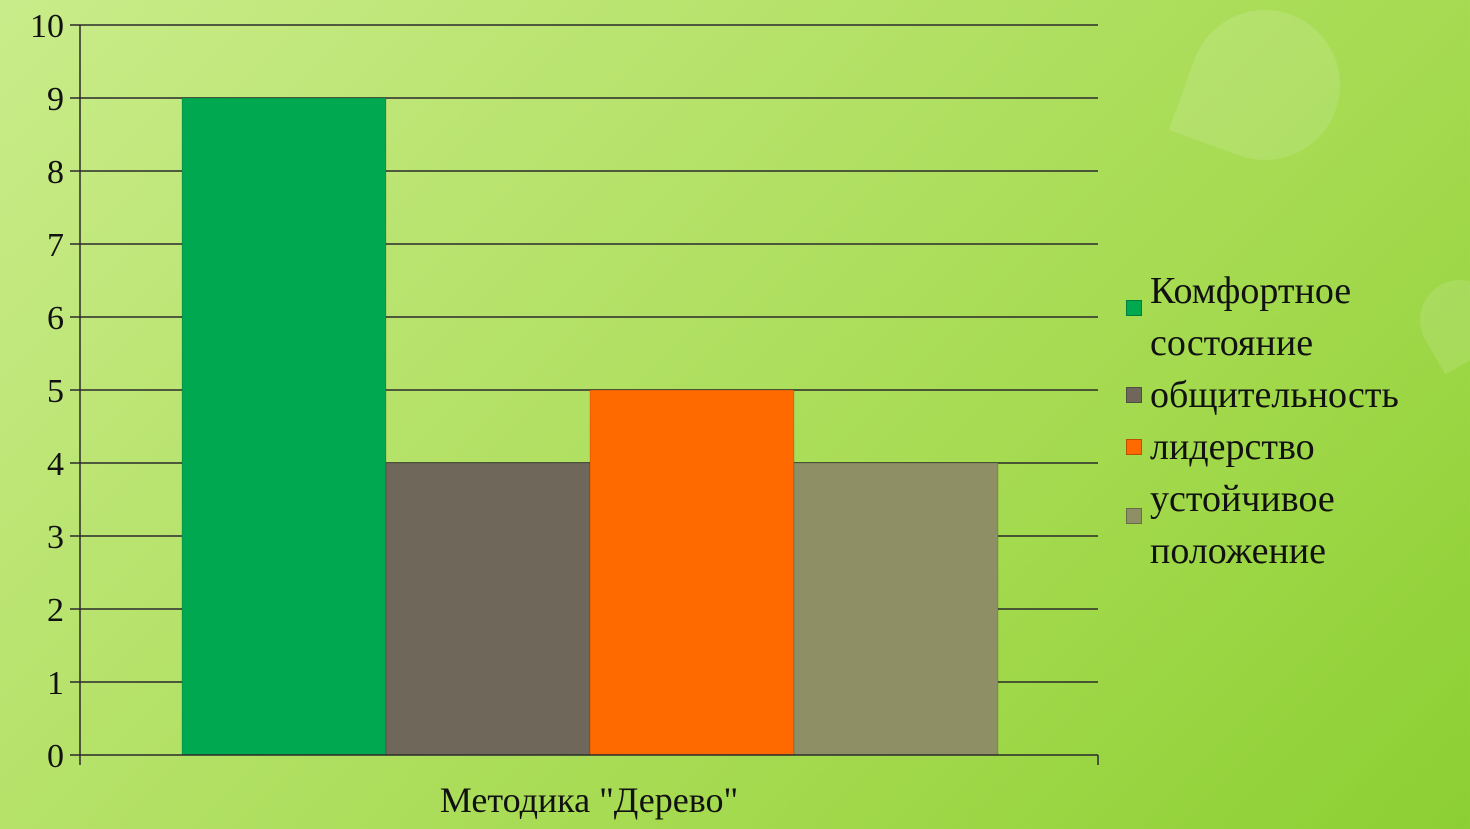 The height and width of the screenshot is (829, 1470). I want to click on y-tick-label: 1, so click(55, 683).